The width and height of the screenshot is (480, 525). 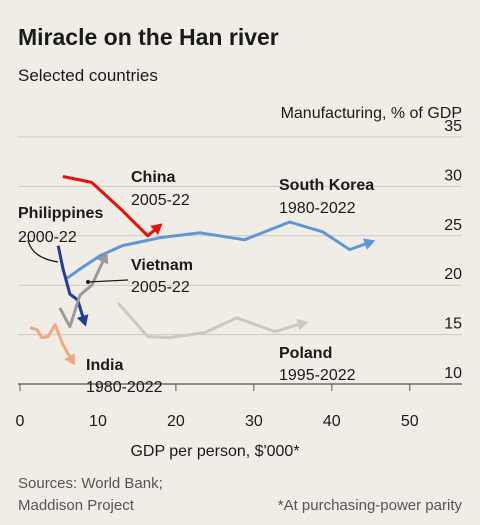 I want to click on series-name: Philippines, so click(x=60, y=213).